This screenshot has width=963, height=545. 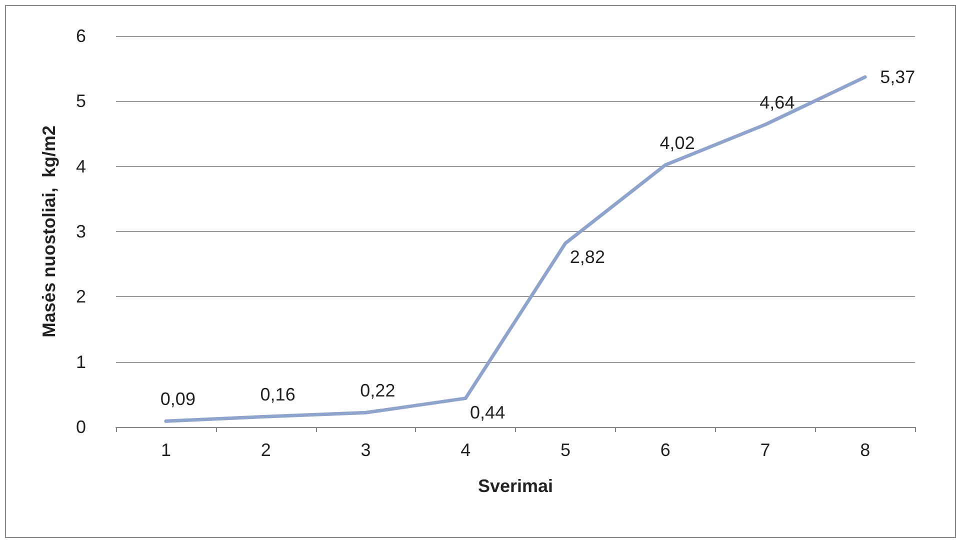 I want to click on x-tick-label: 1, so click(x=165, y=450).